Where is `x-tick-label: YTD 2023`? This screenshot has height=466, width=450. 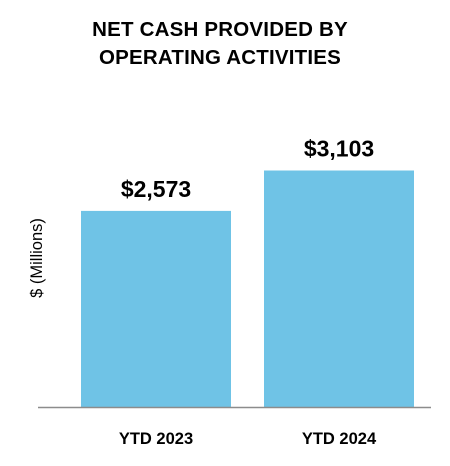 x-tick-label: YTD 2023 is located at coordinates (156, 439).